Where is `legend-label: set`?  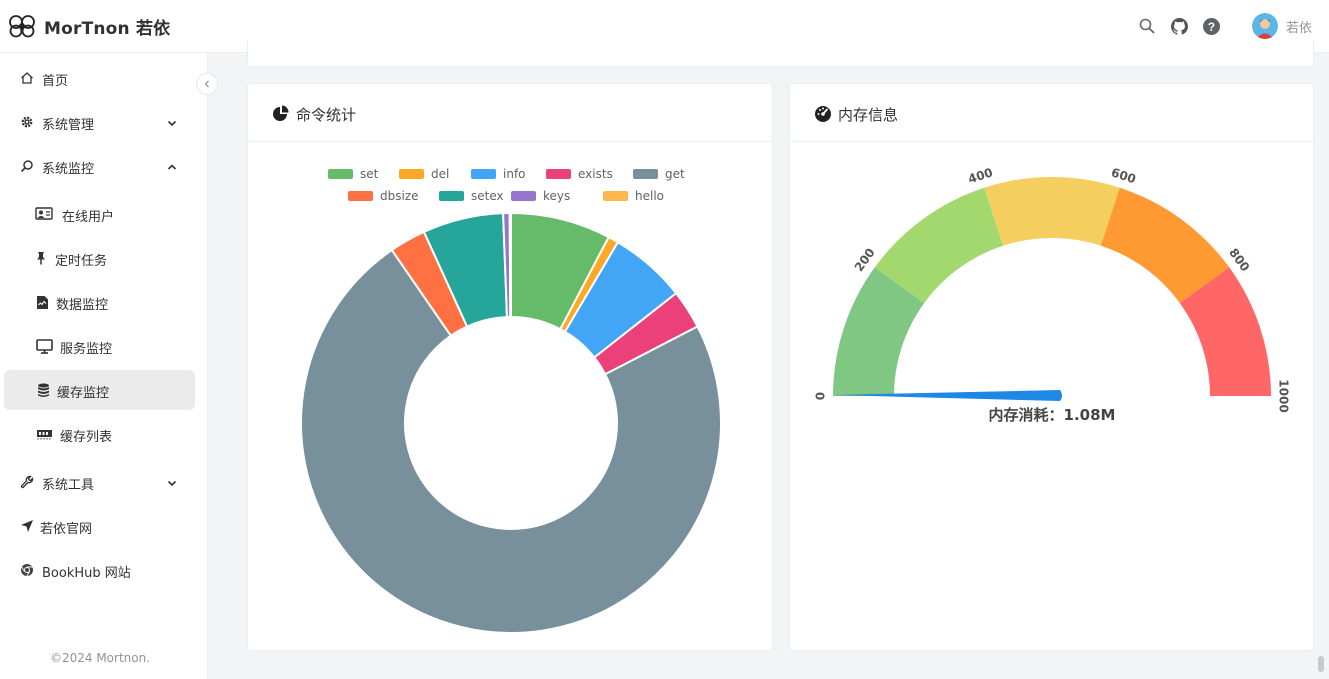 legend-label: set is located at coordinates (369, 174).